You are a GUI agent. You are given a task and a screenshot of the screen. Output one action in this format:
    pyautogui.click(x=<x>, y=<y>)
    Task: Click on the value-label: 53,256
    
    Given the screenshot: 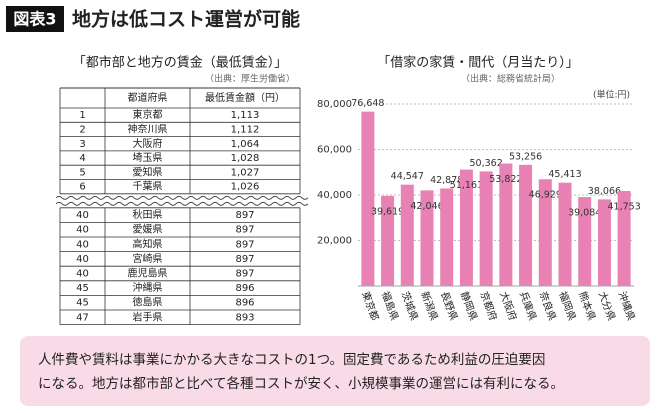 What is the action you would take?
    pyautogui.click(x=525, y=156)
    